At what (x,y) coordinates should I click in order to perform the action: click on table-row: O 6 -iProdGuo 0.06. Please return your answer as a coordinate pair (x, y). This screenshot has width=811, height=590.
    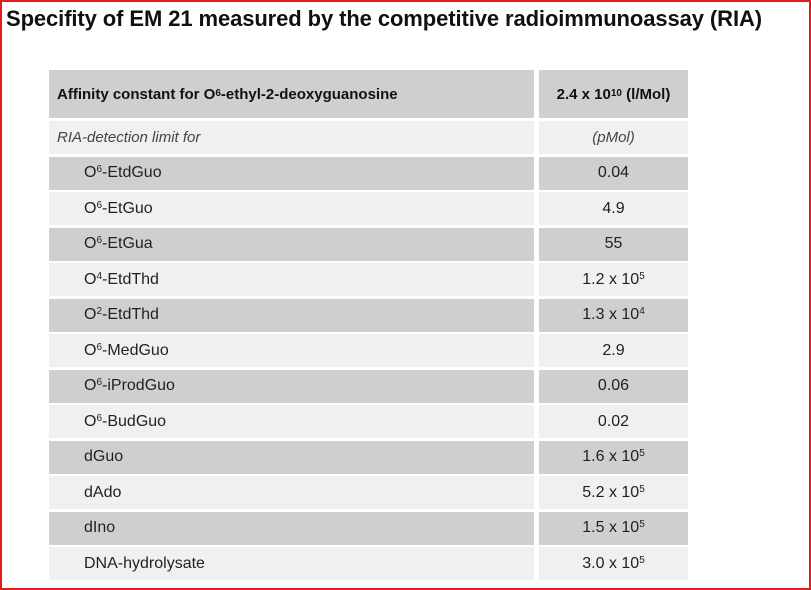
    Looking at the image, I should click on (368, 386).